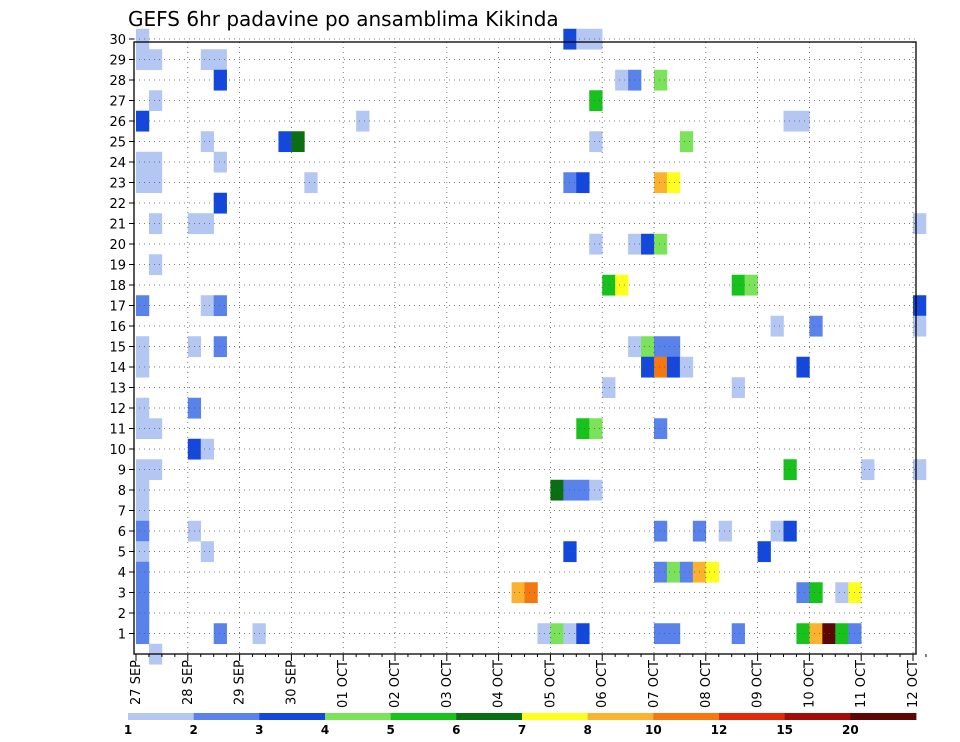  Describe the element at coordinates (117, 307) in the screenshot. I see `y-tick-label: 17` at that location.